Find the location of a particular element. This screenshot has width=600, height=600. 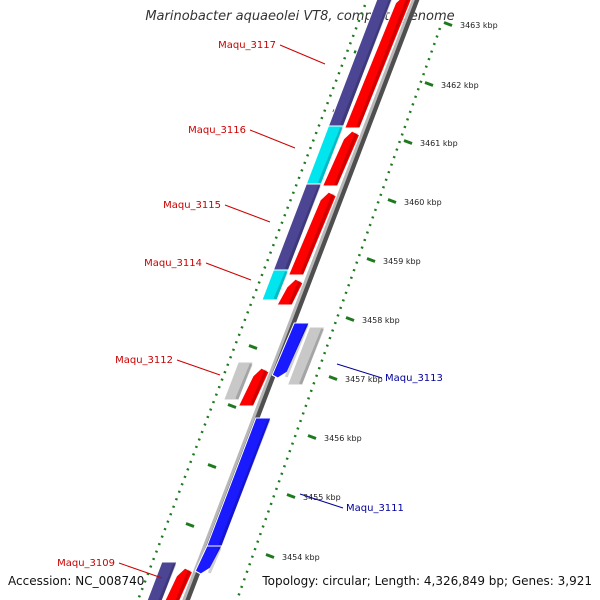

gene-label: Maqu_3116 is located at coordinates (217, 130).